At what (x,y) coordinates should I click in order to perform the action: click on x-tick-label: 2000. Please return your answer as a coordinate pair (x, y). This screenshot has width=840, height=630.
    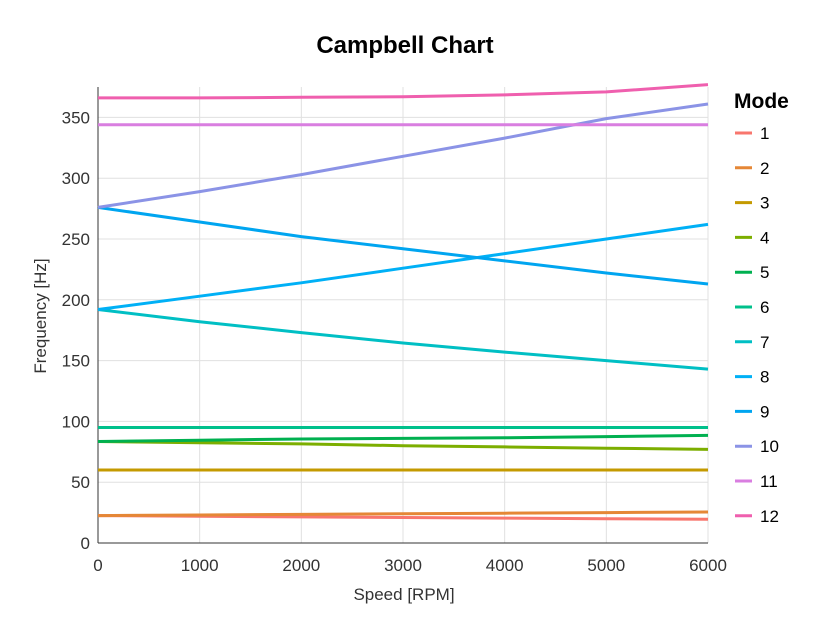
    Looking at the image, I should click on (301, 565).